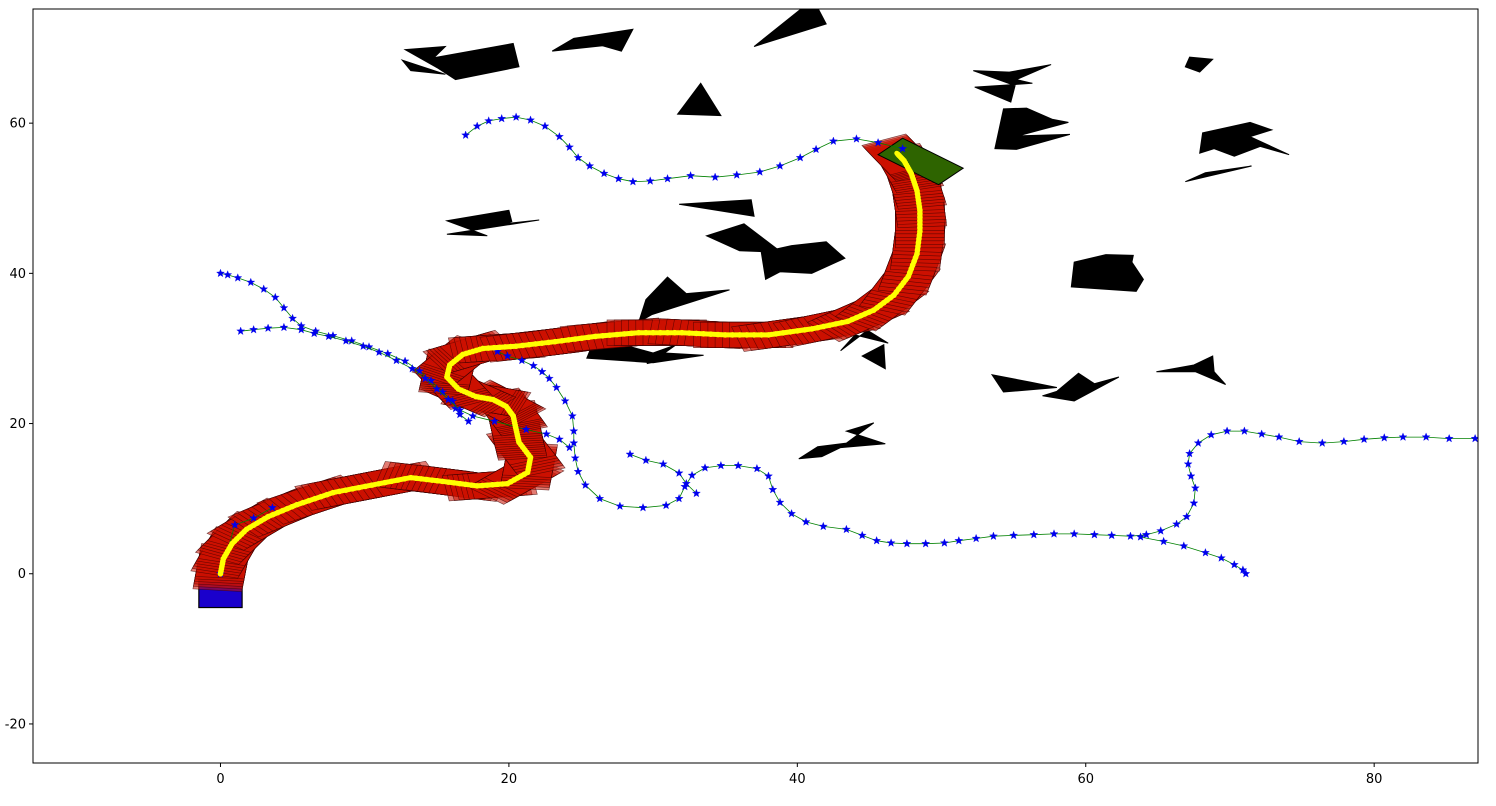  Describe the element at coordinates (1085, 779) in the screenshot. I see `x-tick-label: 60` at that location.